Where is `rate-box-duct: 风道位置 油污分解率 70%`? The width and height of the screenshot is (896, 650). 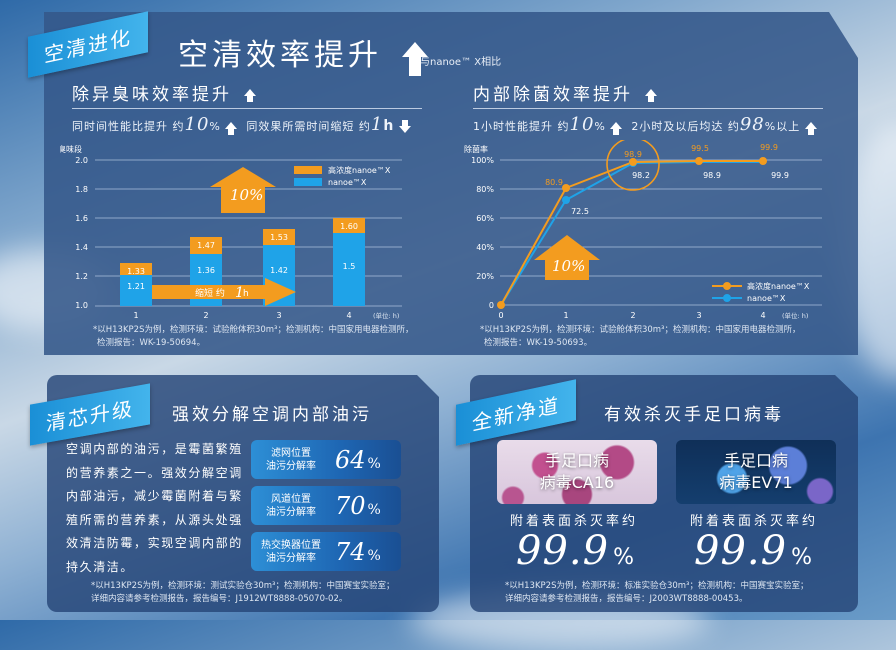
rate-box-duct: 风道位置 油污分解率 70% is located at coordinates (326, 505).